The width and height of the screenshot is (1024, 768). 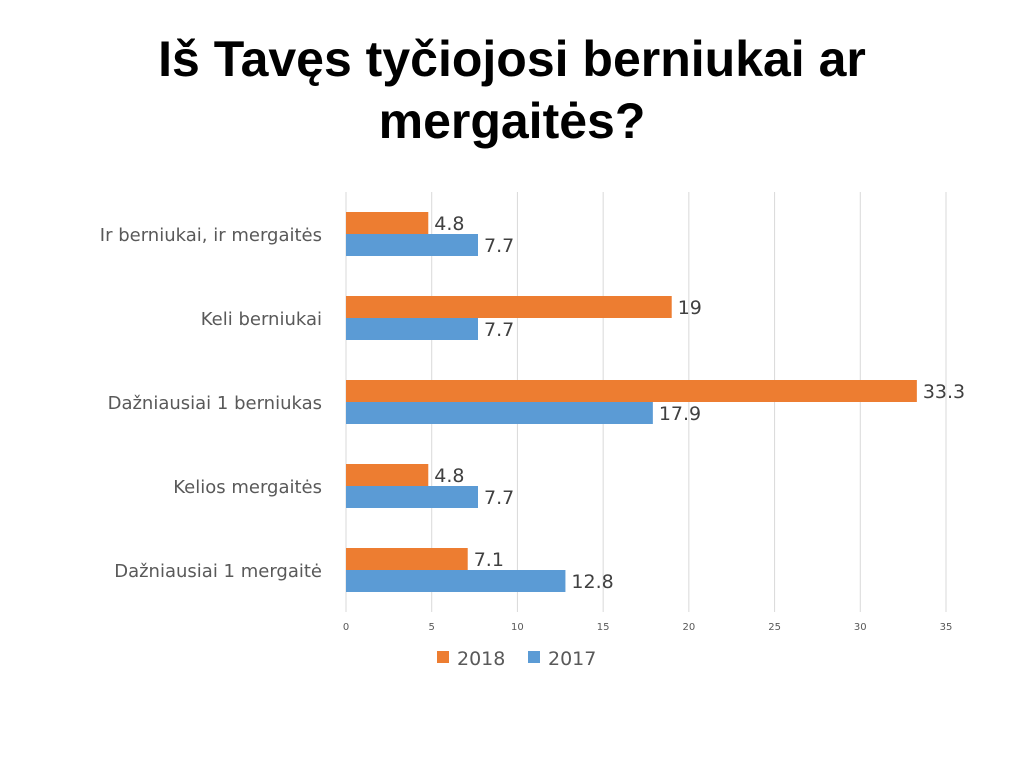 I want to click on x-tick-label: 15, so click(x=603, y=627).